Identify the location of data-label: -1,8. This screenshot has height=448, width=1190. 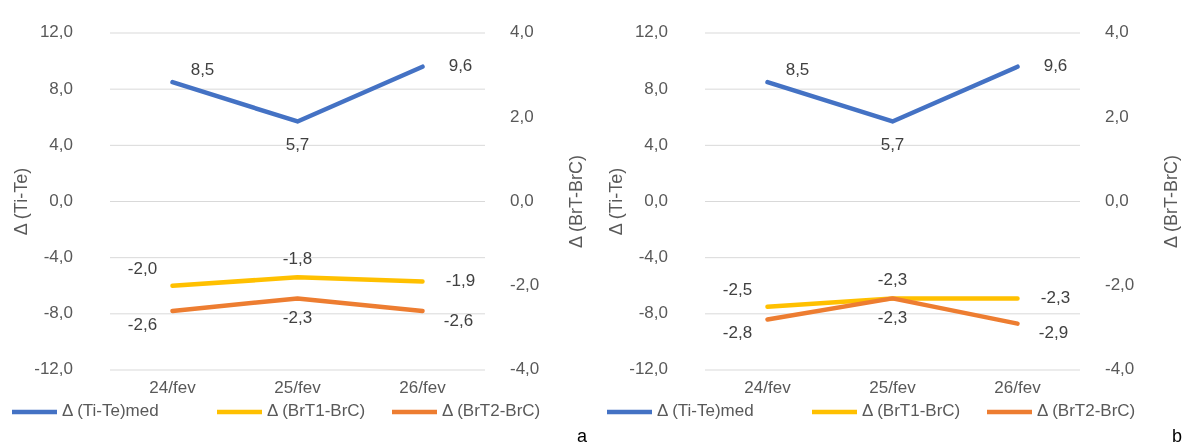
(297, 258).